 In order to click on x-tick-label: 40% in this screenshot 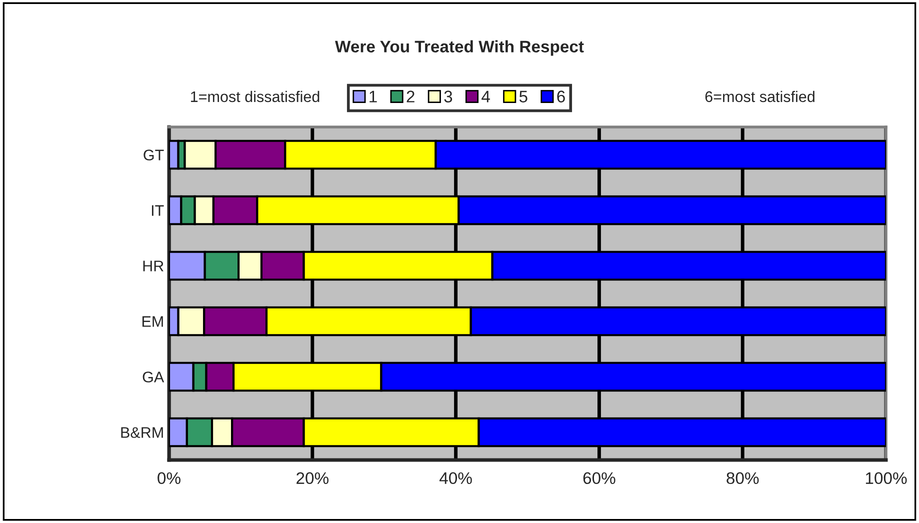, I will do `click(456, 478)`.